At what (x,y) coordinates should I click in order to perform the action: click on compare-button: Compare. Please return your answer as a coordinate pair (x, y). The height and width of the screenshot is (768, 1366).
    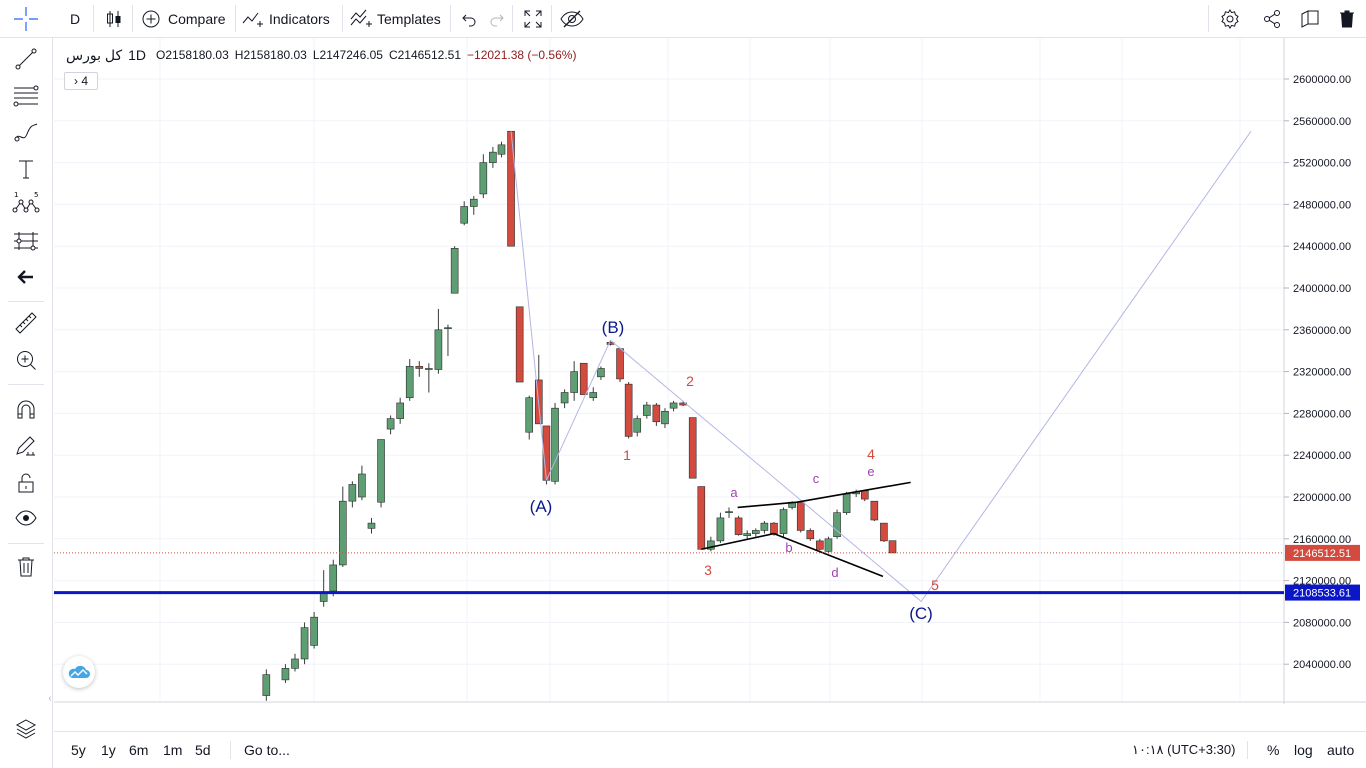
    Looking at the image, I should click on (186, 18).